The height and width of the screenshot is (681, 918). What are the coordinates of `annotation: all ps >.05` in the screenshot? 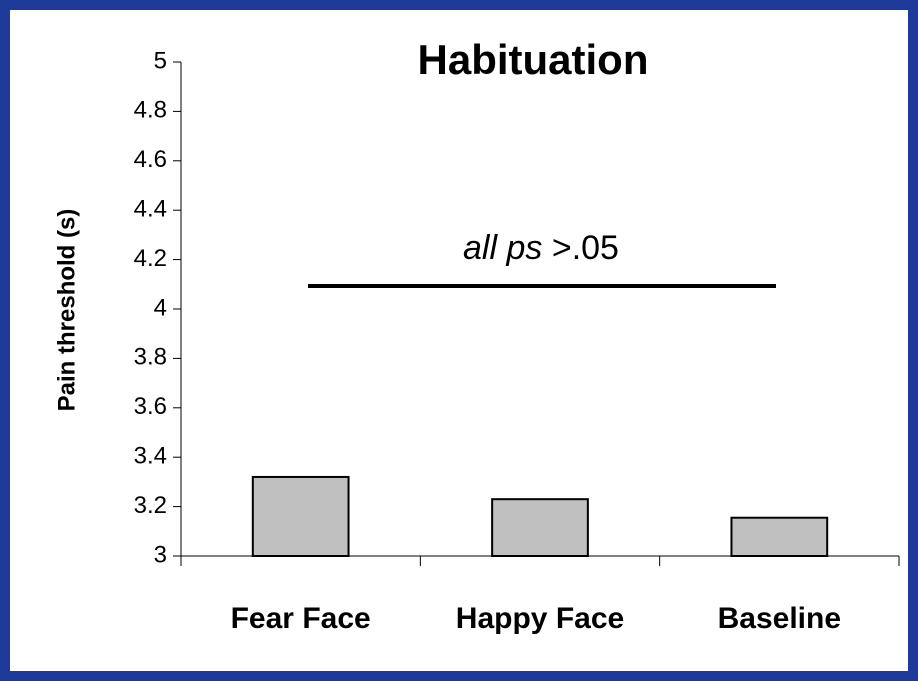 It's located at (541, 248).